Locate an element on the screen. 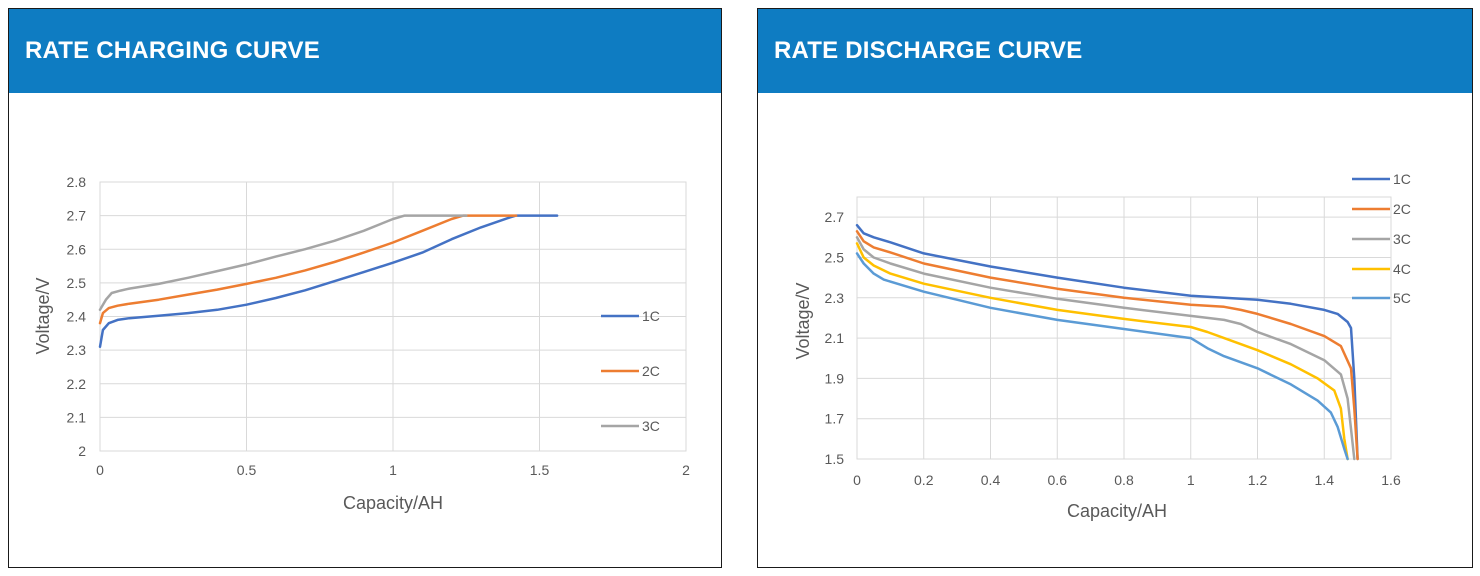  y-tick-label: 1.5 is located at coordinates (835, 459).